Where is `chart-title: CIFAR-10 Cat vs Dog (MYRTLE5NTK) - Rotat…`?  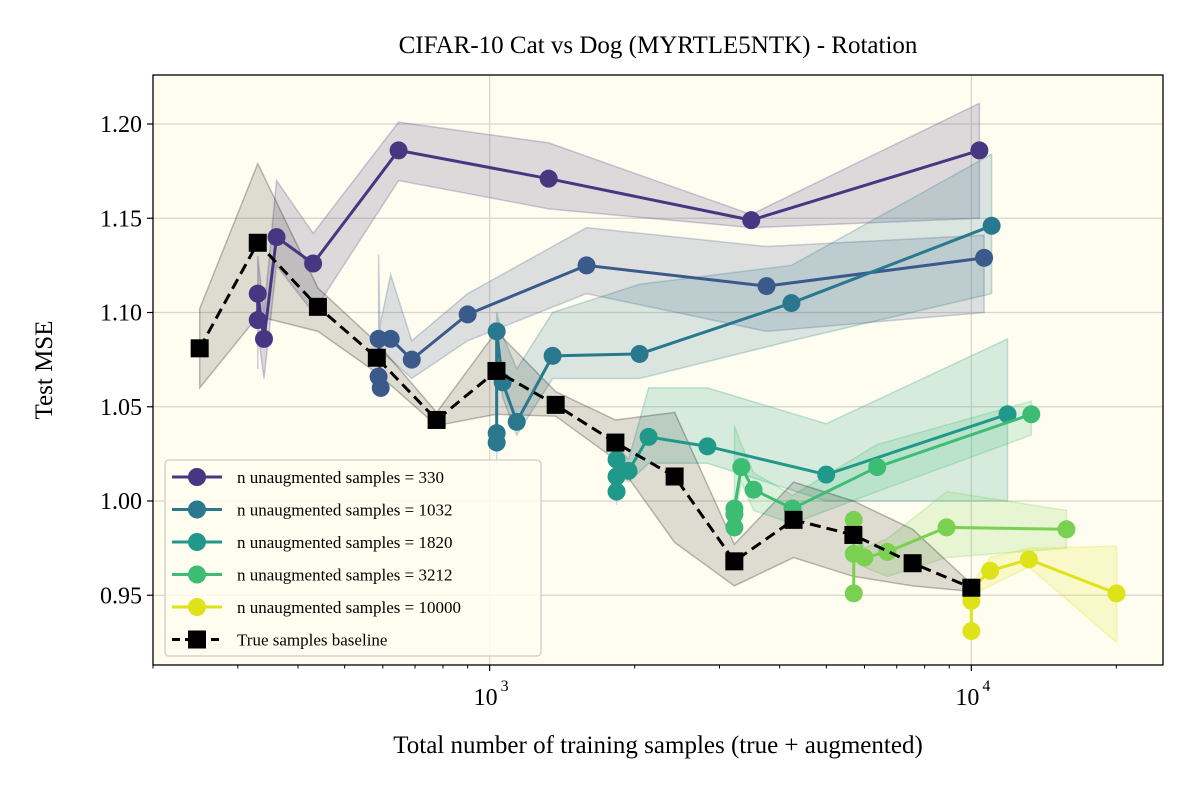
chart-title: CIFAR-10 Cat vs Dog (MYRTLE5NTK) - Rotat… is located at coordinates (658, 45).